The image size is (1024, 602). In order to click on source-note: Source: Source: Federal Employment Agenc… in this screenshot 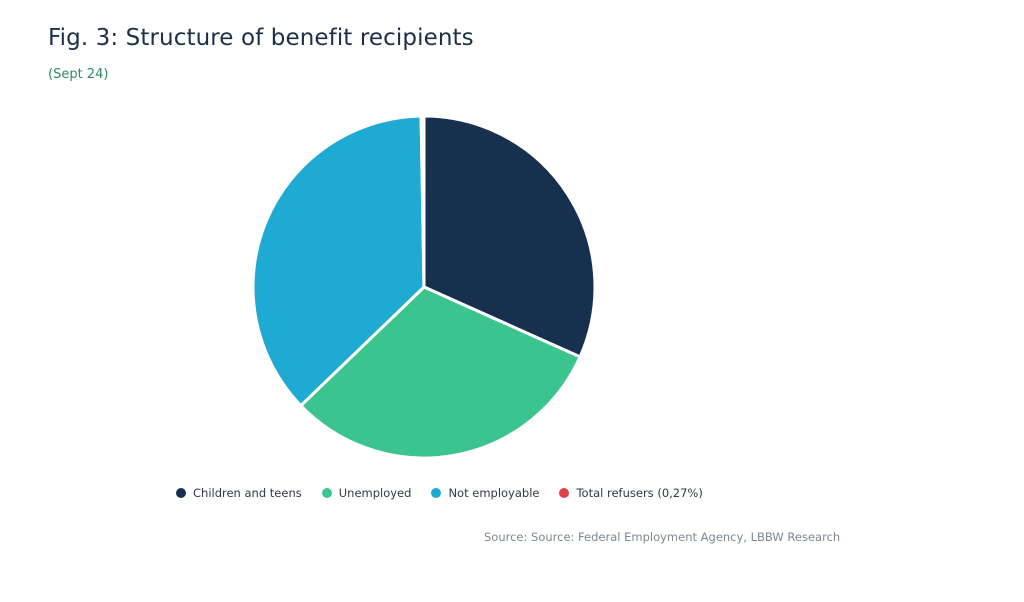, I will do `click(662, 537)`.